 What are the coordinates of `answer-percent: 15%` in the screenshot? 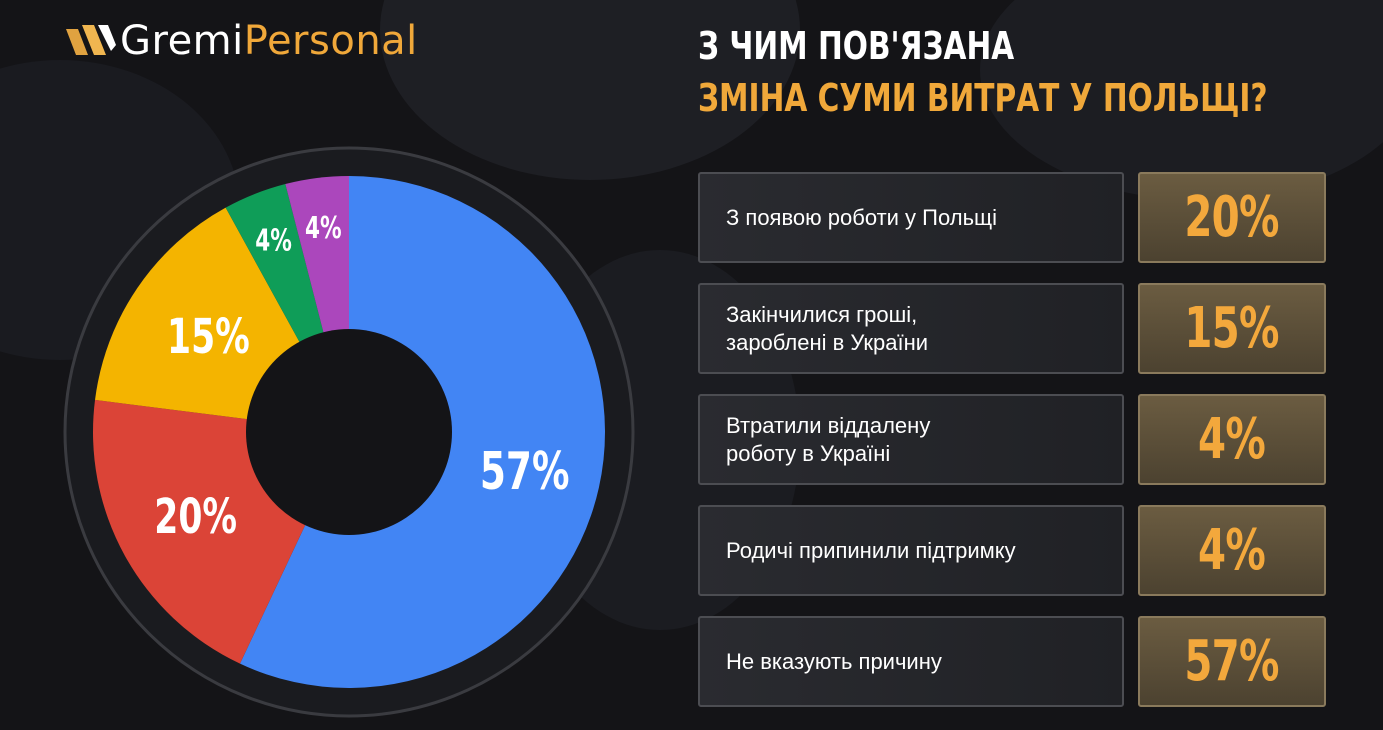 It's located at (1232, 328).